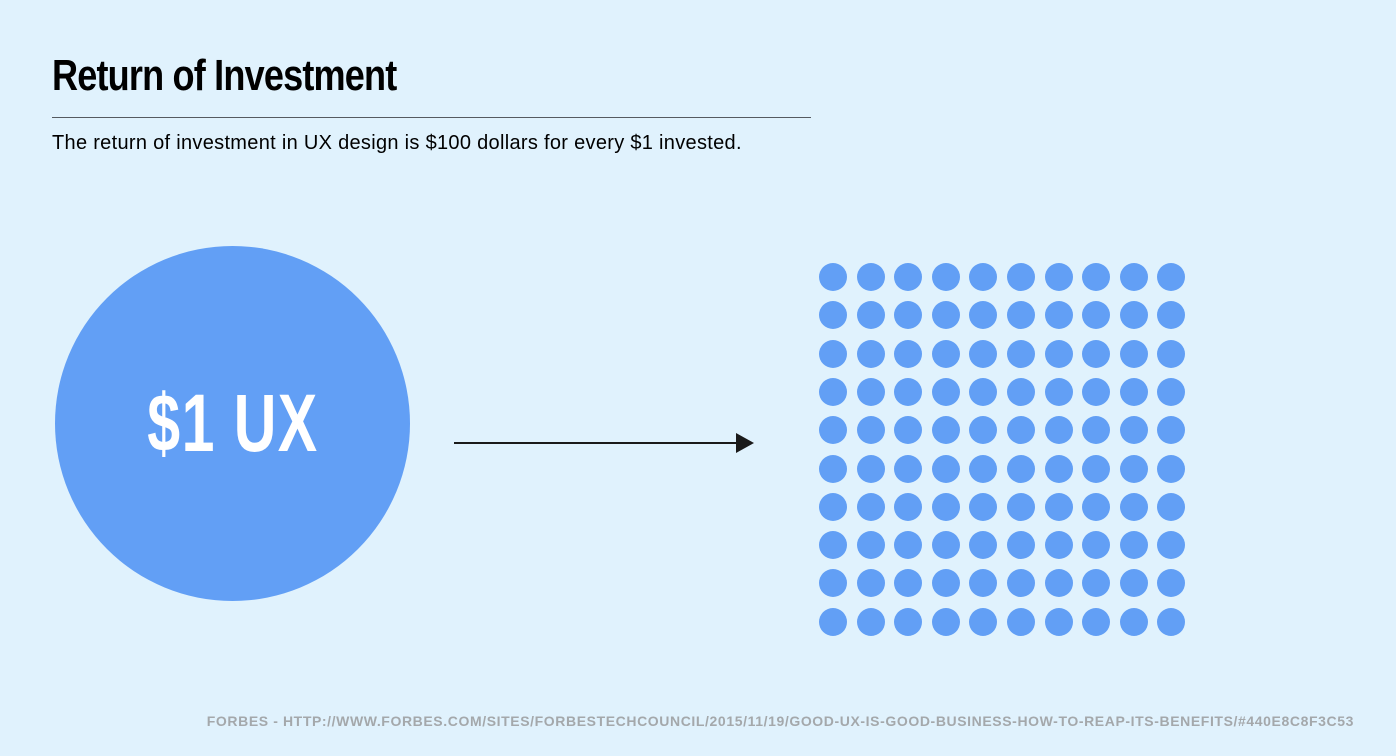  Describe the element at coordinates (431, 117) in the screenshot. I see `title-divider` at that location.